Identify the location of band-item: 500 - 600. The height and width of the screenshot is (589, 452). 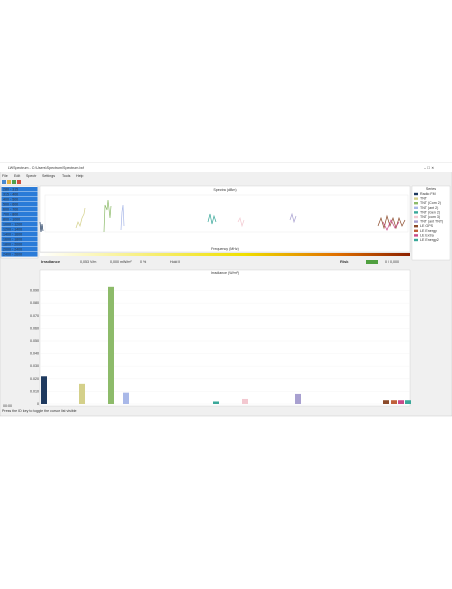
(10, 204).